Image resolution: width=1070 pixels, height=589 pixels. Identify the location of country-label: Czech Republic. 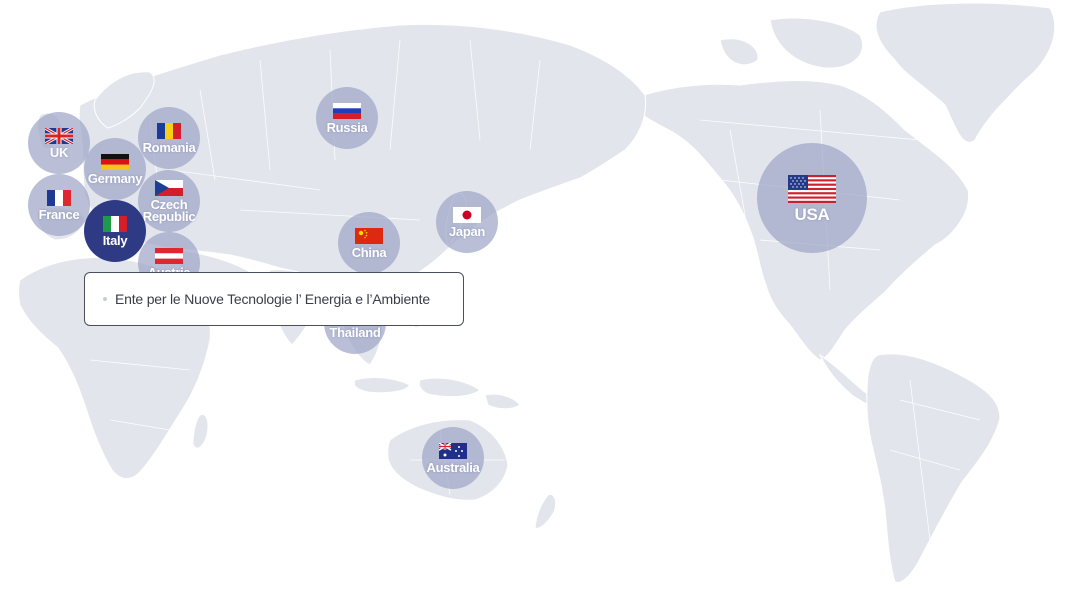
(169, 210).